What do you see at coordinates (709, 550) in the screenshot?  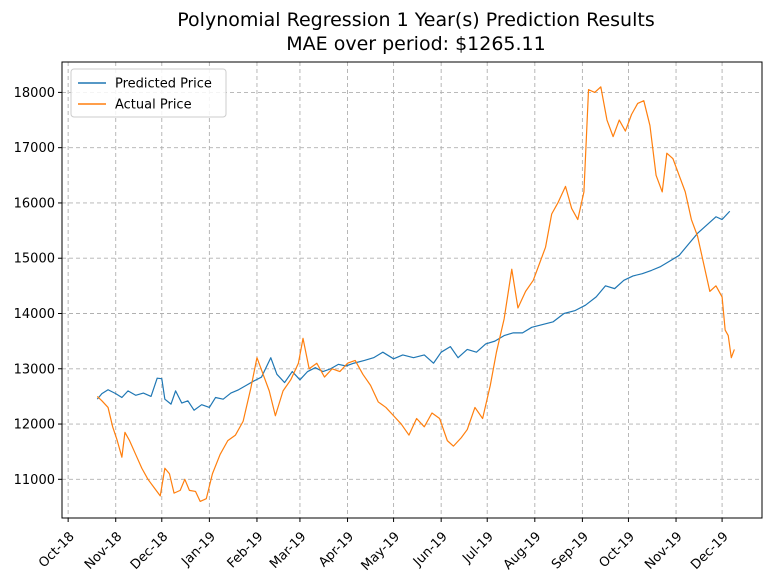 I see `x-tick-label: Dec-19` at bounding box center [709, 550].